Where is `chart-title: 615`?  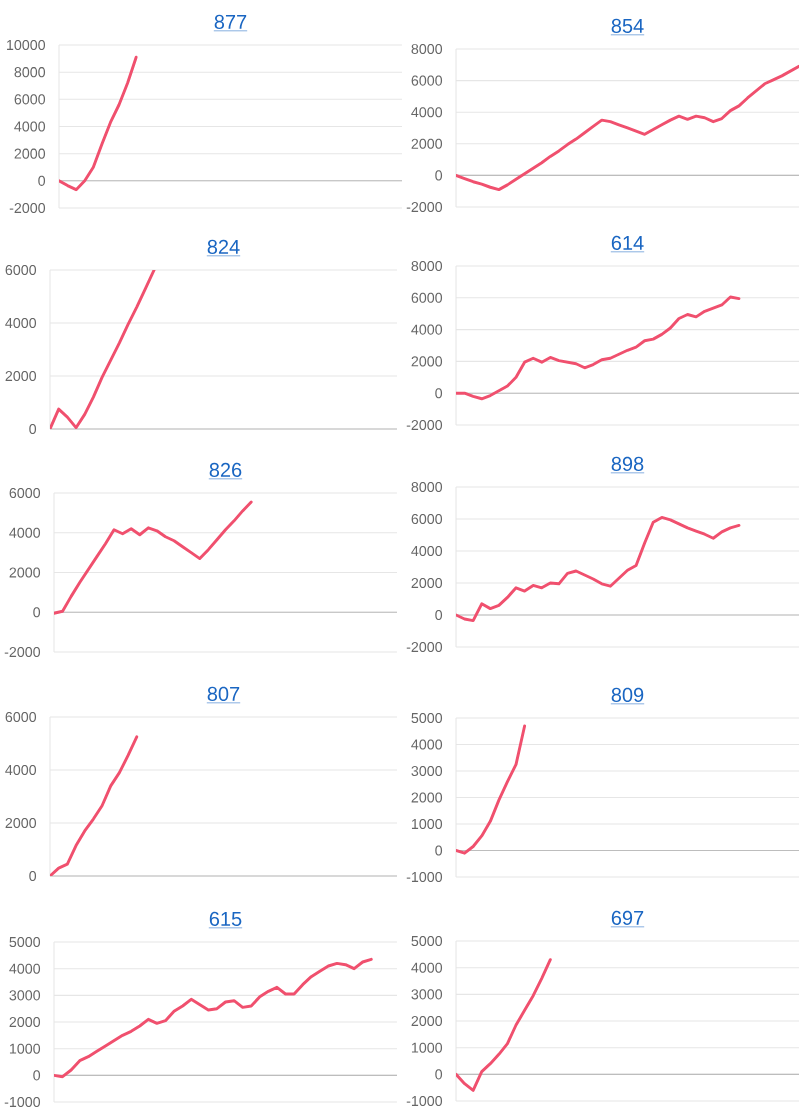 chart-title: 615 is located at coordinates (225, 918).